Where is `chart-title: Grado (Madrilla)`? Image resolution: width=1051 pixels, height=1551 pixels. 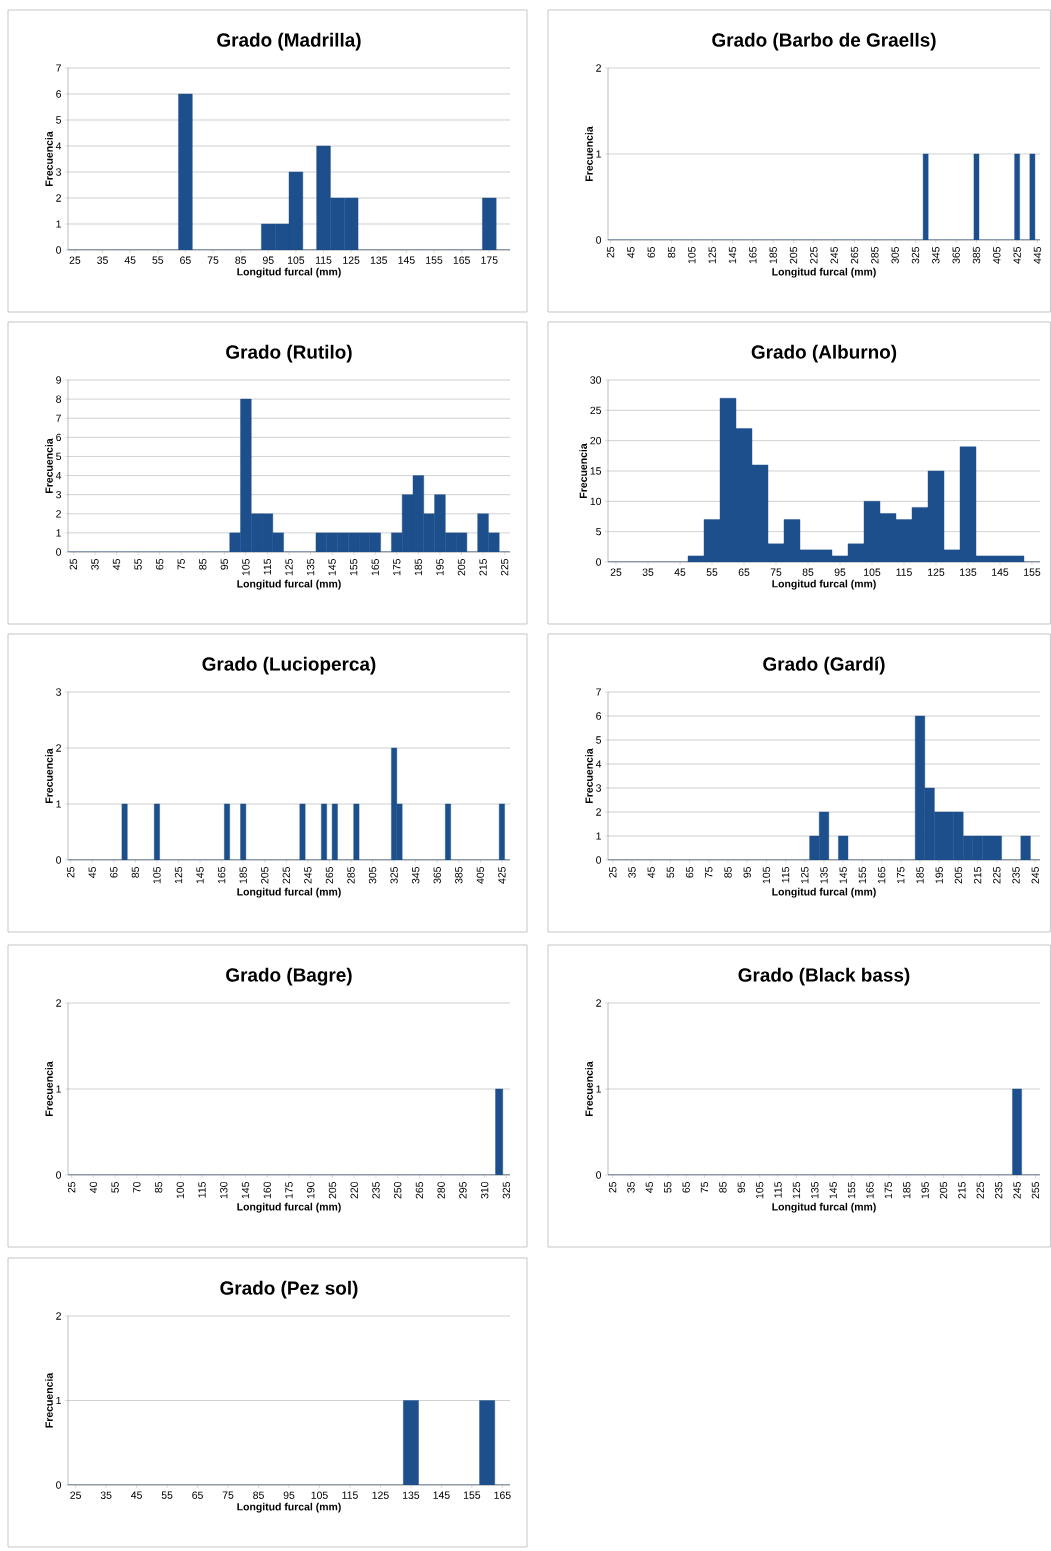
chart-title: Grado (Madrilla) is located at coordinates (289, 41).